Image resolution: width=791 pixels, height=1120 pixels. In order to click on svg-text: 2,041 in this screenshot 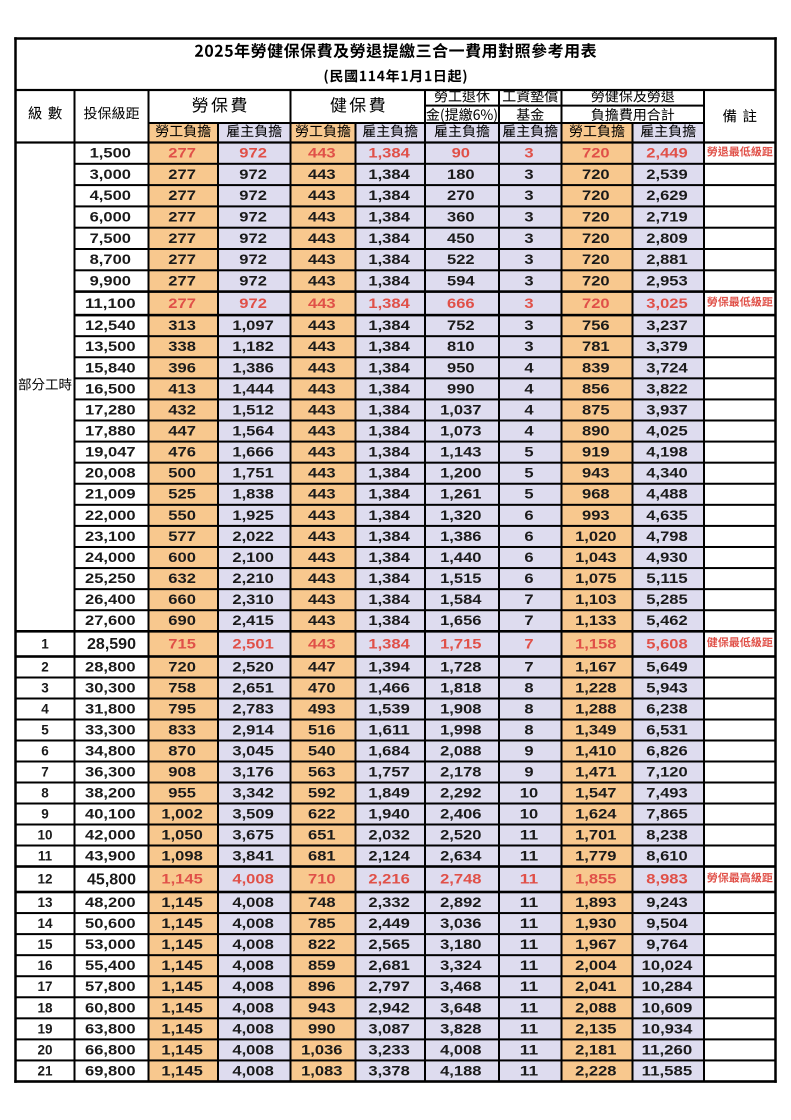, I will do `click(596, 986)`.